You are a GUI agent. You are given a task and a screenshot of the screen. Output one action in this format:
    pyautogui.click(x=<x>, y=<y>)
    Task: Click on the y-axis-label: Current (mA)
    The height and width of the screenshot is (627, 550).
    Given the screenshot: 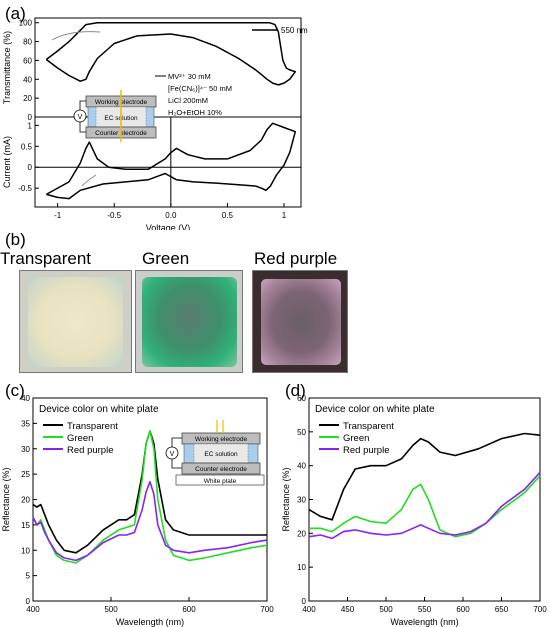 What is the action you would take?
    pyautogui.click(x=7, y=162)
    